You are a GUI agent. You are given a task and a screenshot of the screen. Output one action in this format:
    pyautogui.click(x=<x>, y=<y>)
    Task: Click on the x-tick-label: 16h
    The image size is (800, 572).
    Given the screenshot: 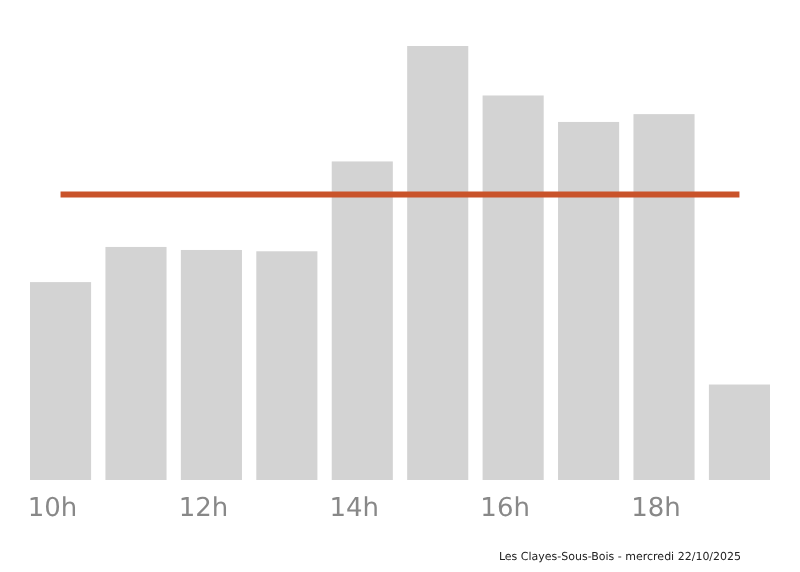 What is the action you would take?
    pyautogui.click(x=505, y=509)
    